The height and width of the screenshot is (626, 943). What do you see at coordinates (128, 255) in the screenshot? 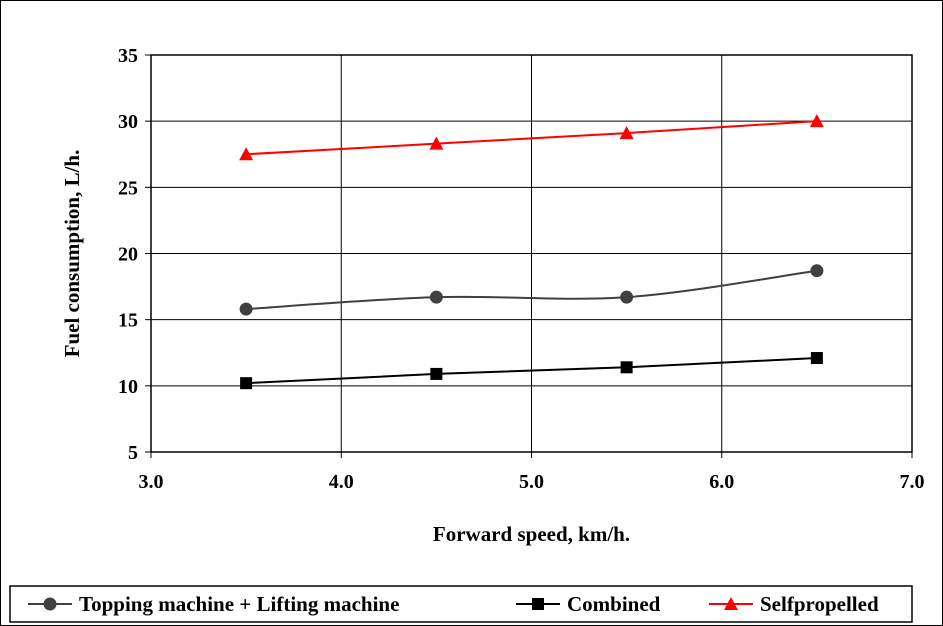
I see `y-tick-label: 20` at bounding box center [128, 255].